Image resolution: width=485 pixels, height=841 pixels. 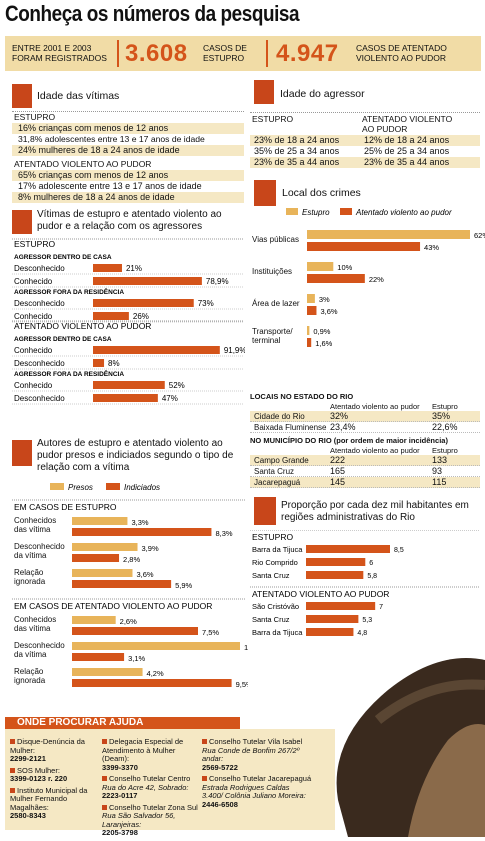 What do you see at coordinates (407, 162) in the screenshot?
I see `table-cell: 23% de 35 a 44 anos` at bounding box center [407, 162].